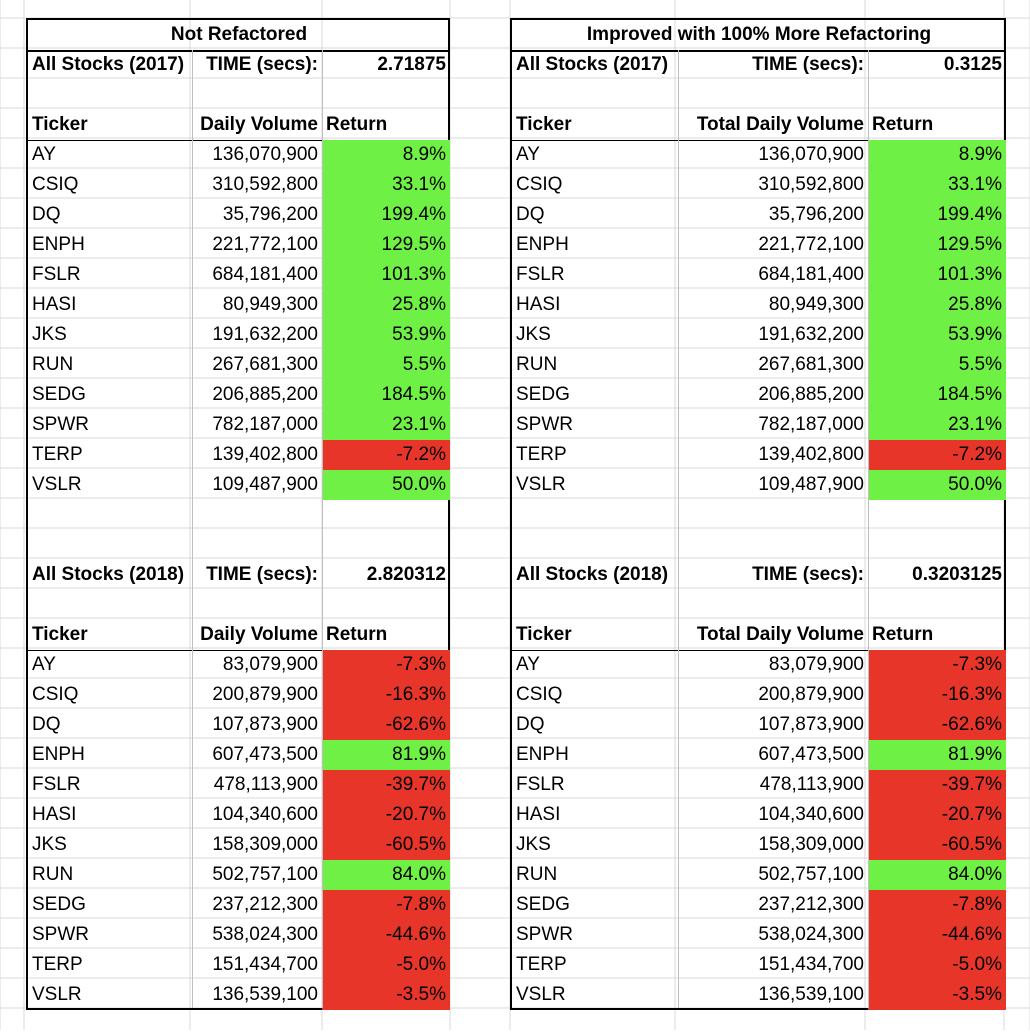 The width and height of the screenshot is (1030, 1035). I want to click on return-cell: 5.5%, so click(937, 365).